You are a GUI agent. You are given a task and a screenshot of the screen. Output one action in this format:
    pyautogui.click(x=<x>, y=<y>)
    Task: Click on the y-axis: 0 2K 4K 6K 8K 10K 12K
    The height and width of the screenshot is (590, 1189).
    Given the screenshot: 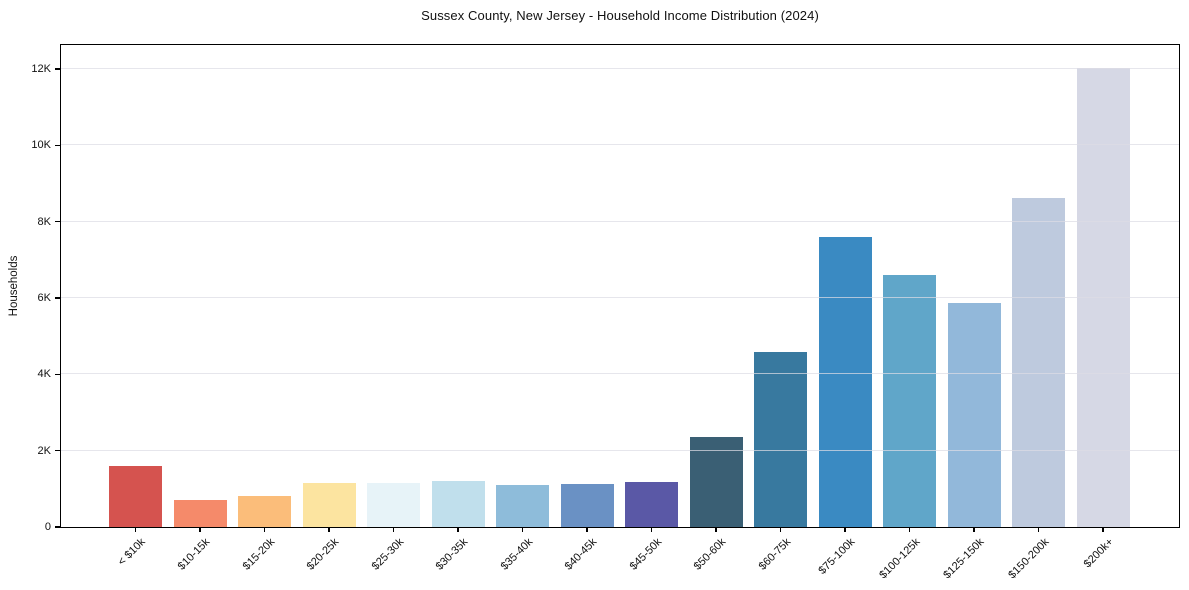 What is the action you would take?
    pyautogui.click(x=30, y=289)
    